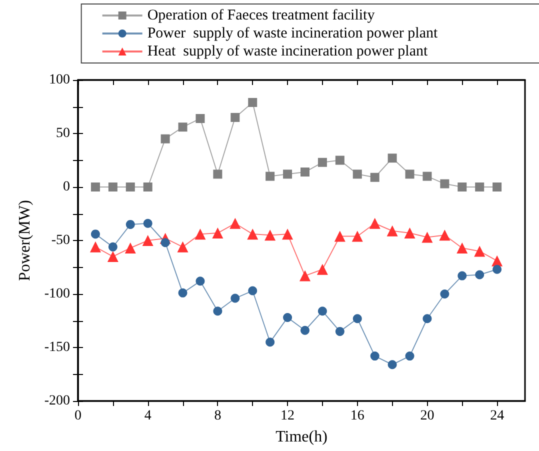  Describe the element at coordinates (218, 416) in the screenshot. I see `x-tick-label: 8` at that location.